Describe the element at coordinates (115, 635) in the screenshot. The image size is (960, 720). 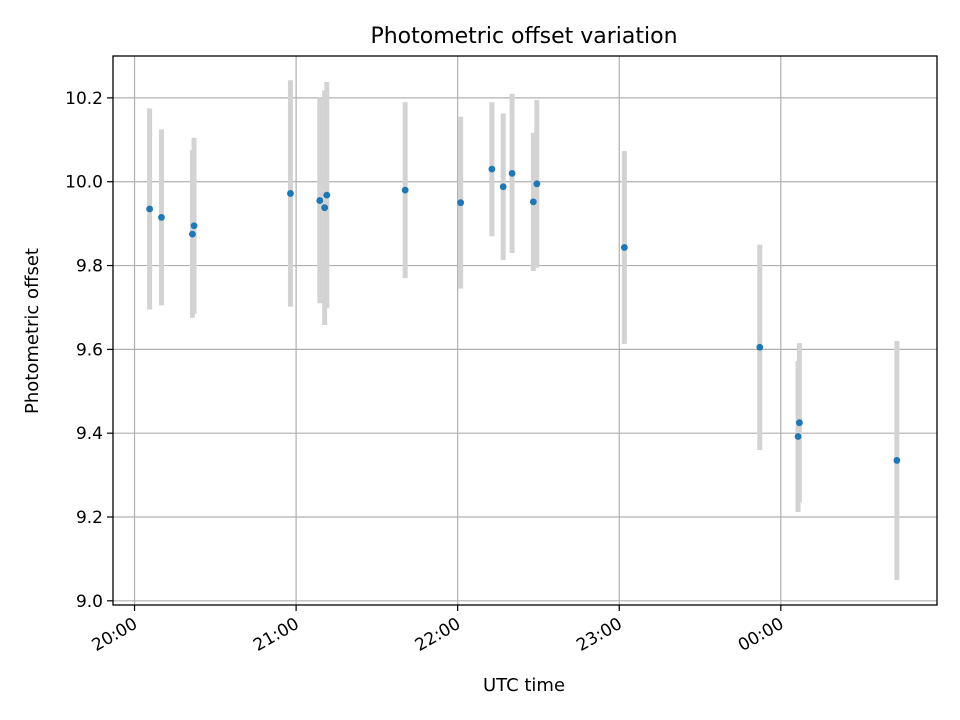
I see `x-tick-label: 20:00` at that location.